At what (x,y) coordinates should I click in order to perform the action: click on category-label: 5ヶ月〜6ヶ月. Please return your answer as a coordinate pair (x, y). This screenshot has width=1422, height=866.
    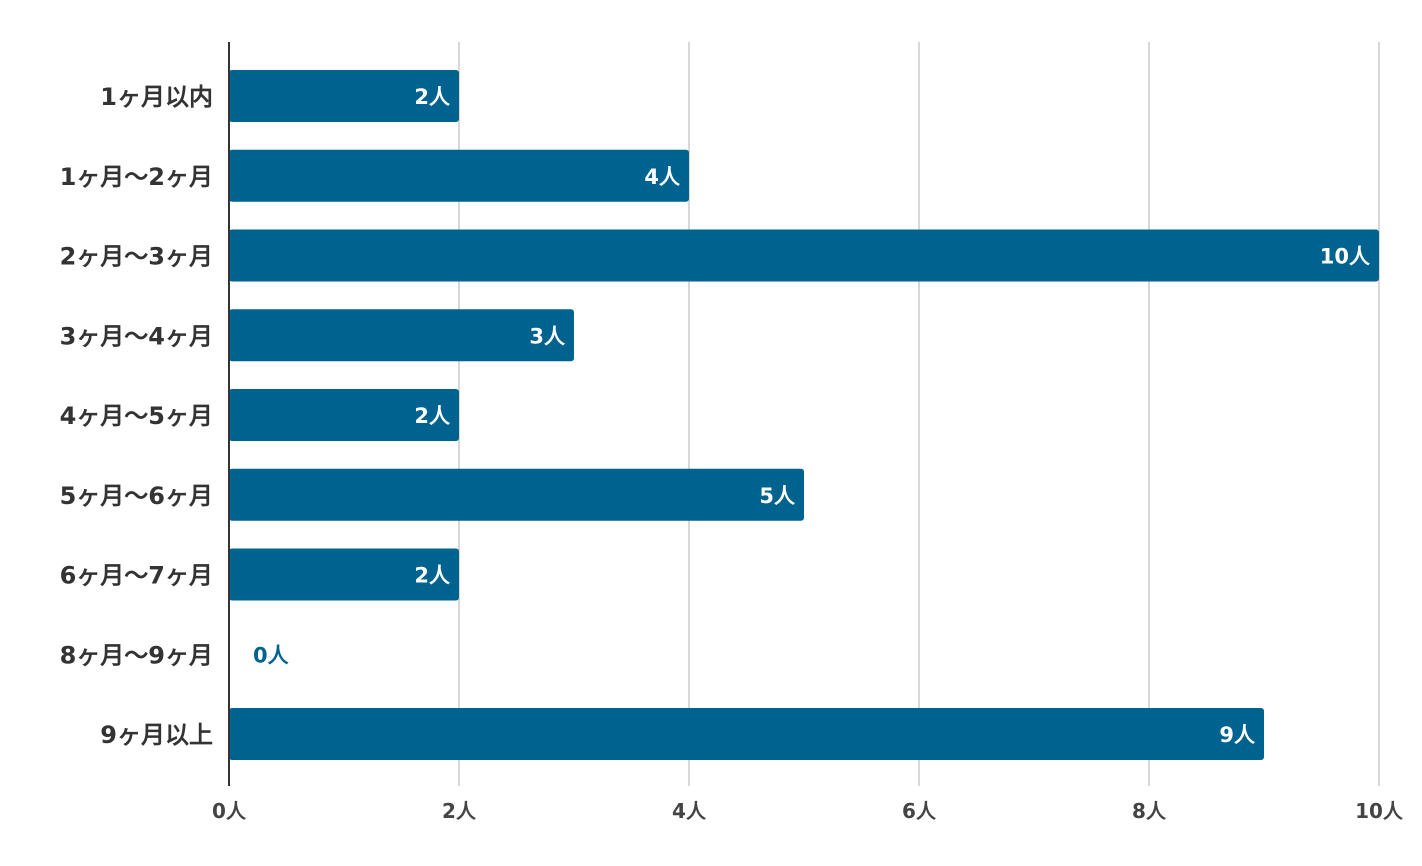
    Looking at the image, I should click on (136, 496).